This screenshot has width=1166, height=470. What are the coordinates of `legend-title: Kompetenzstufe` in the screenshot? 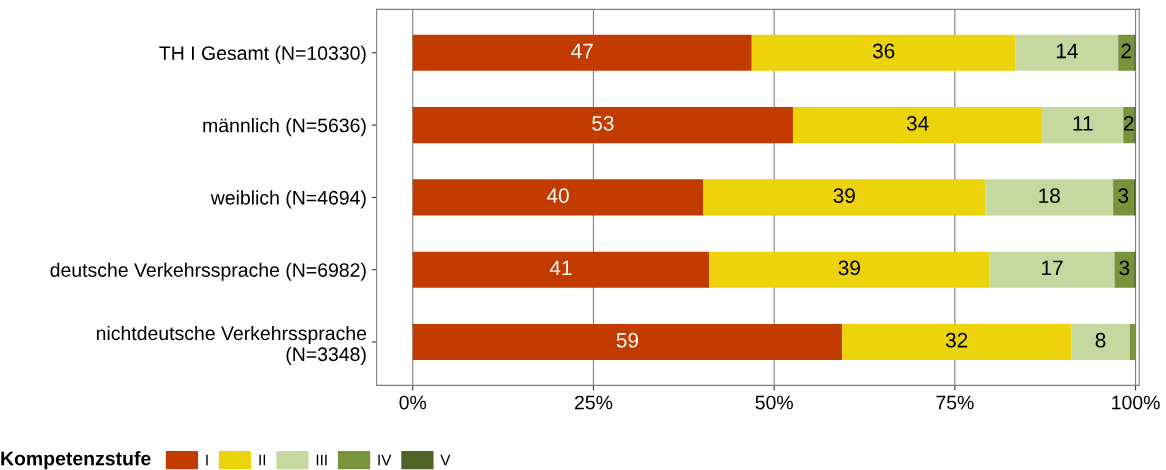 It's located at (76, 460).